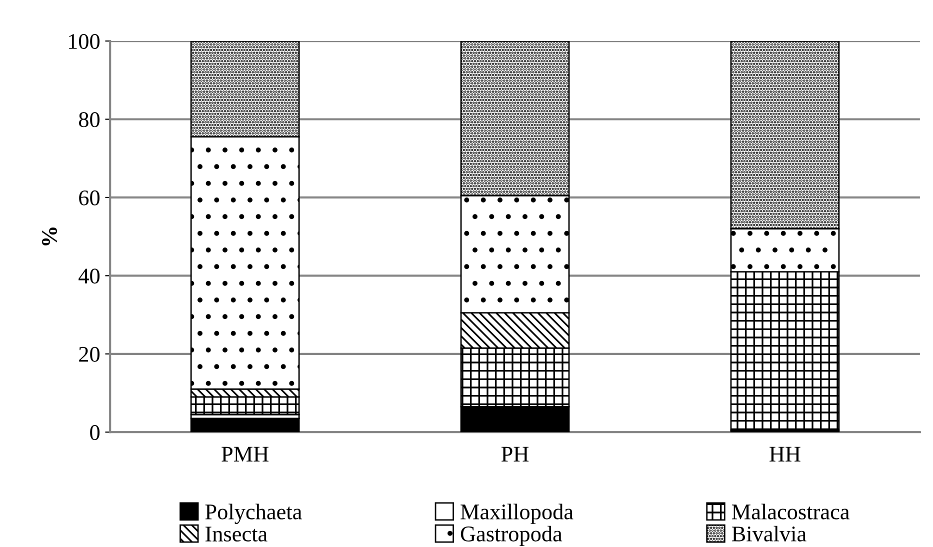 Image resolution: width=933 pixels, height=547 pixels. I want to click on x-tick-label: HH, so click(785, 454).